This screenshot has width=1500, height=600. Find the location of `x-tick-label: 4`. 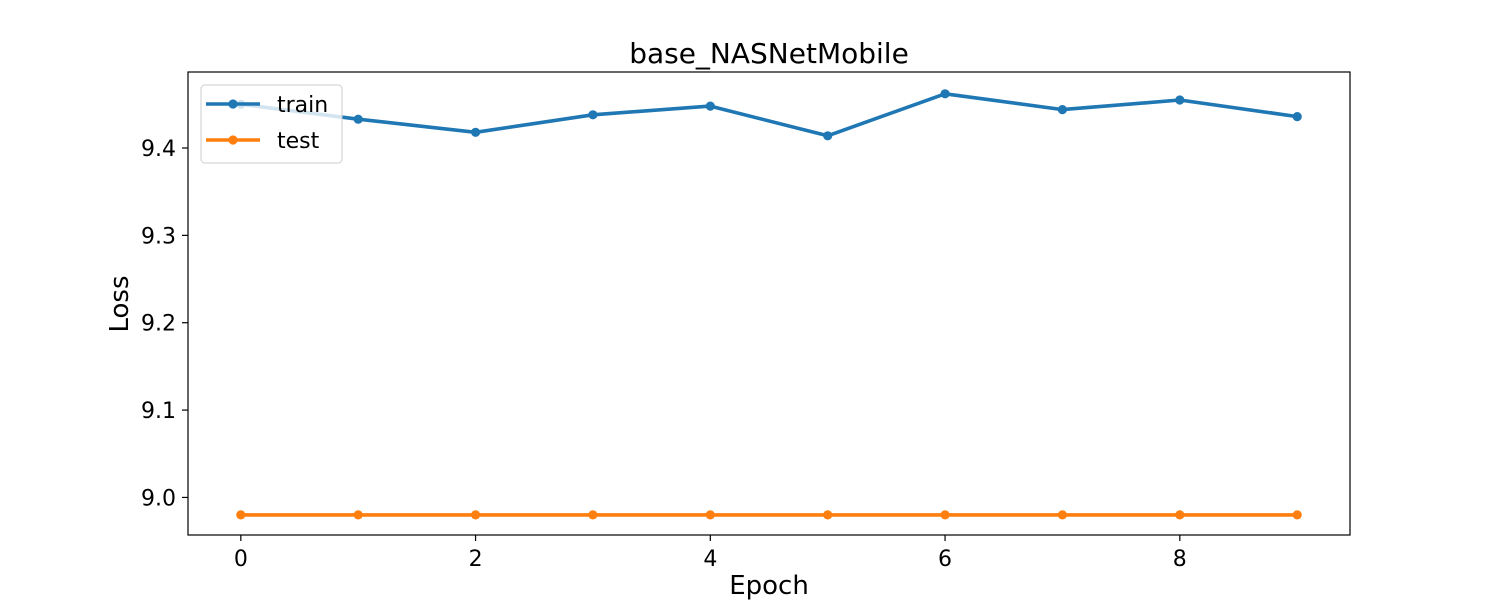

x-tick-label: 4 is located at coordinates (710, 559).